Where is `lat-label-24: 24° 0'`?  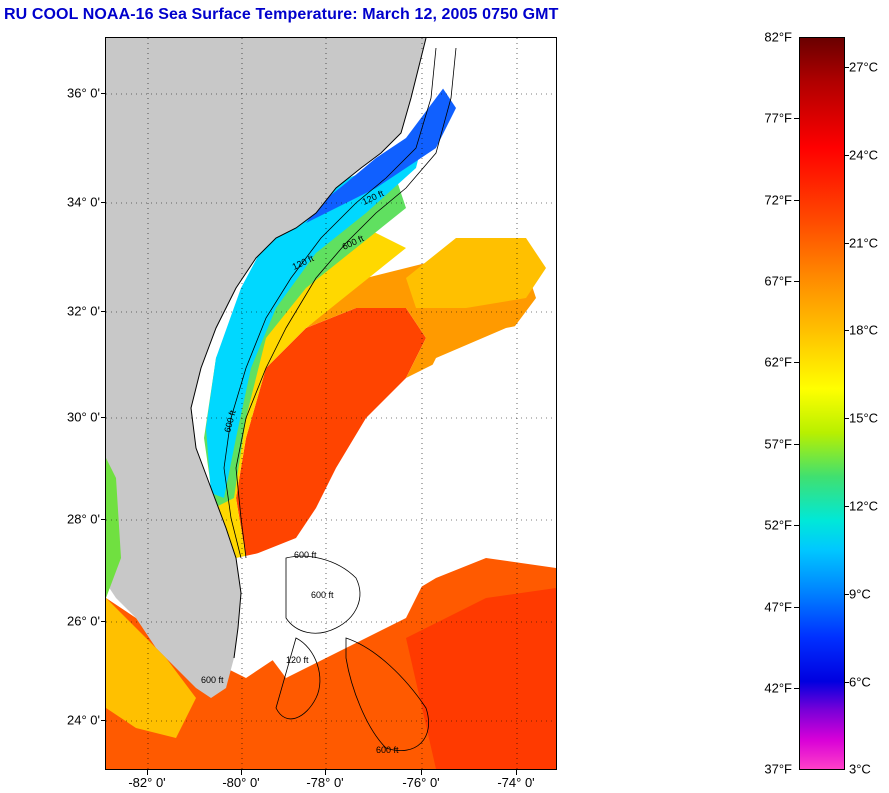 lat-label-24: 24° 0' is located at coordinates (83, 720).